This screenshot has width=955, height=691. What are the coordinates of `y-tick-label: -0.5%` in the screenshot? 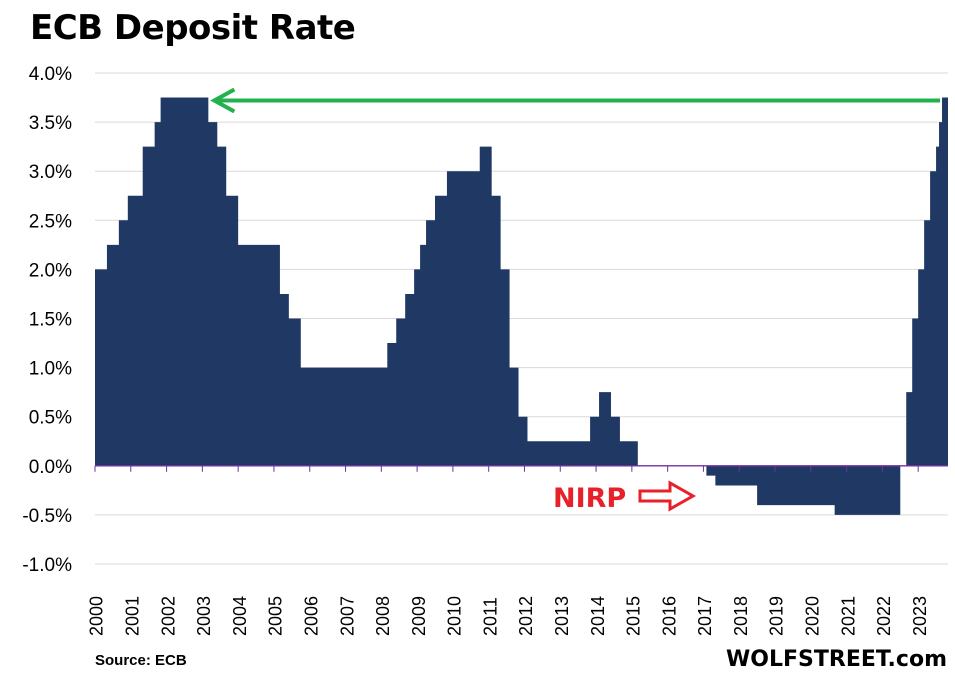 It's located at (47, 516).